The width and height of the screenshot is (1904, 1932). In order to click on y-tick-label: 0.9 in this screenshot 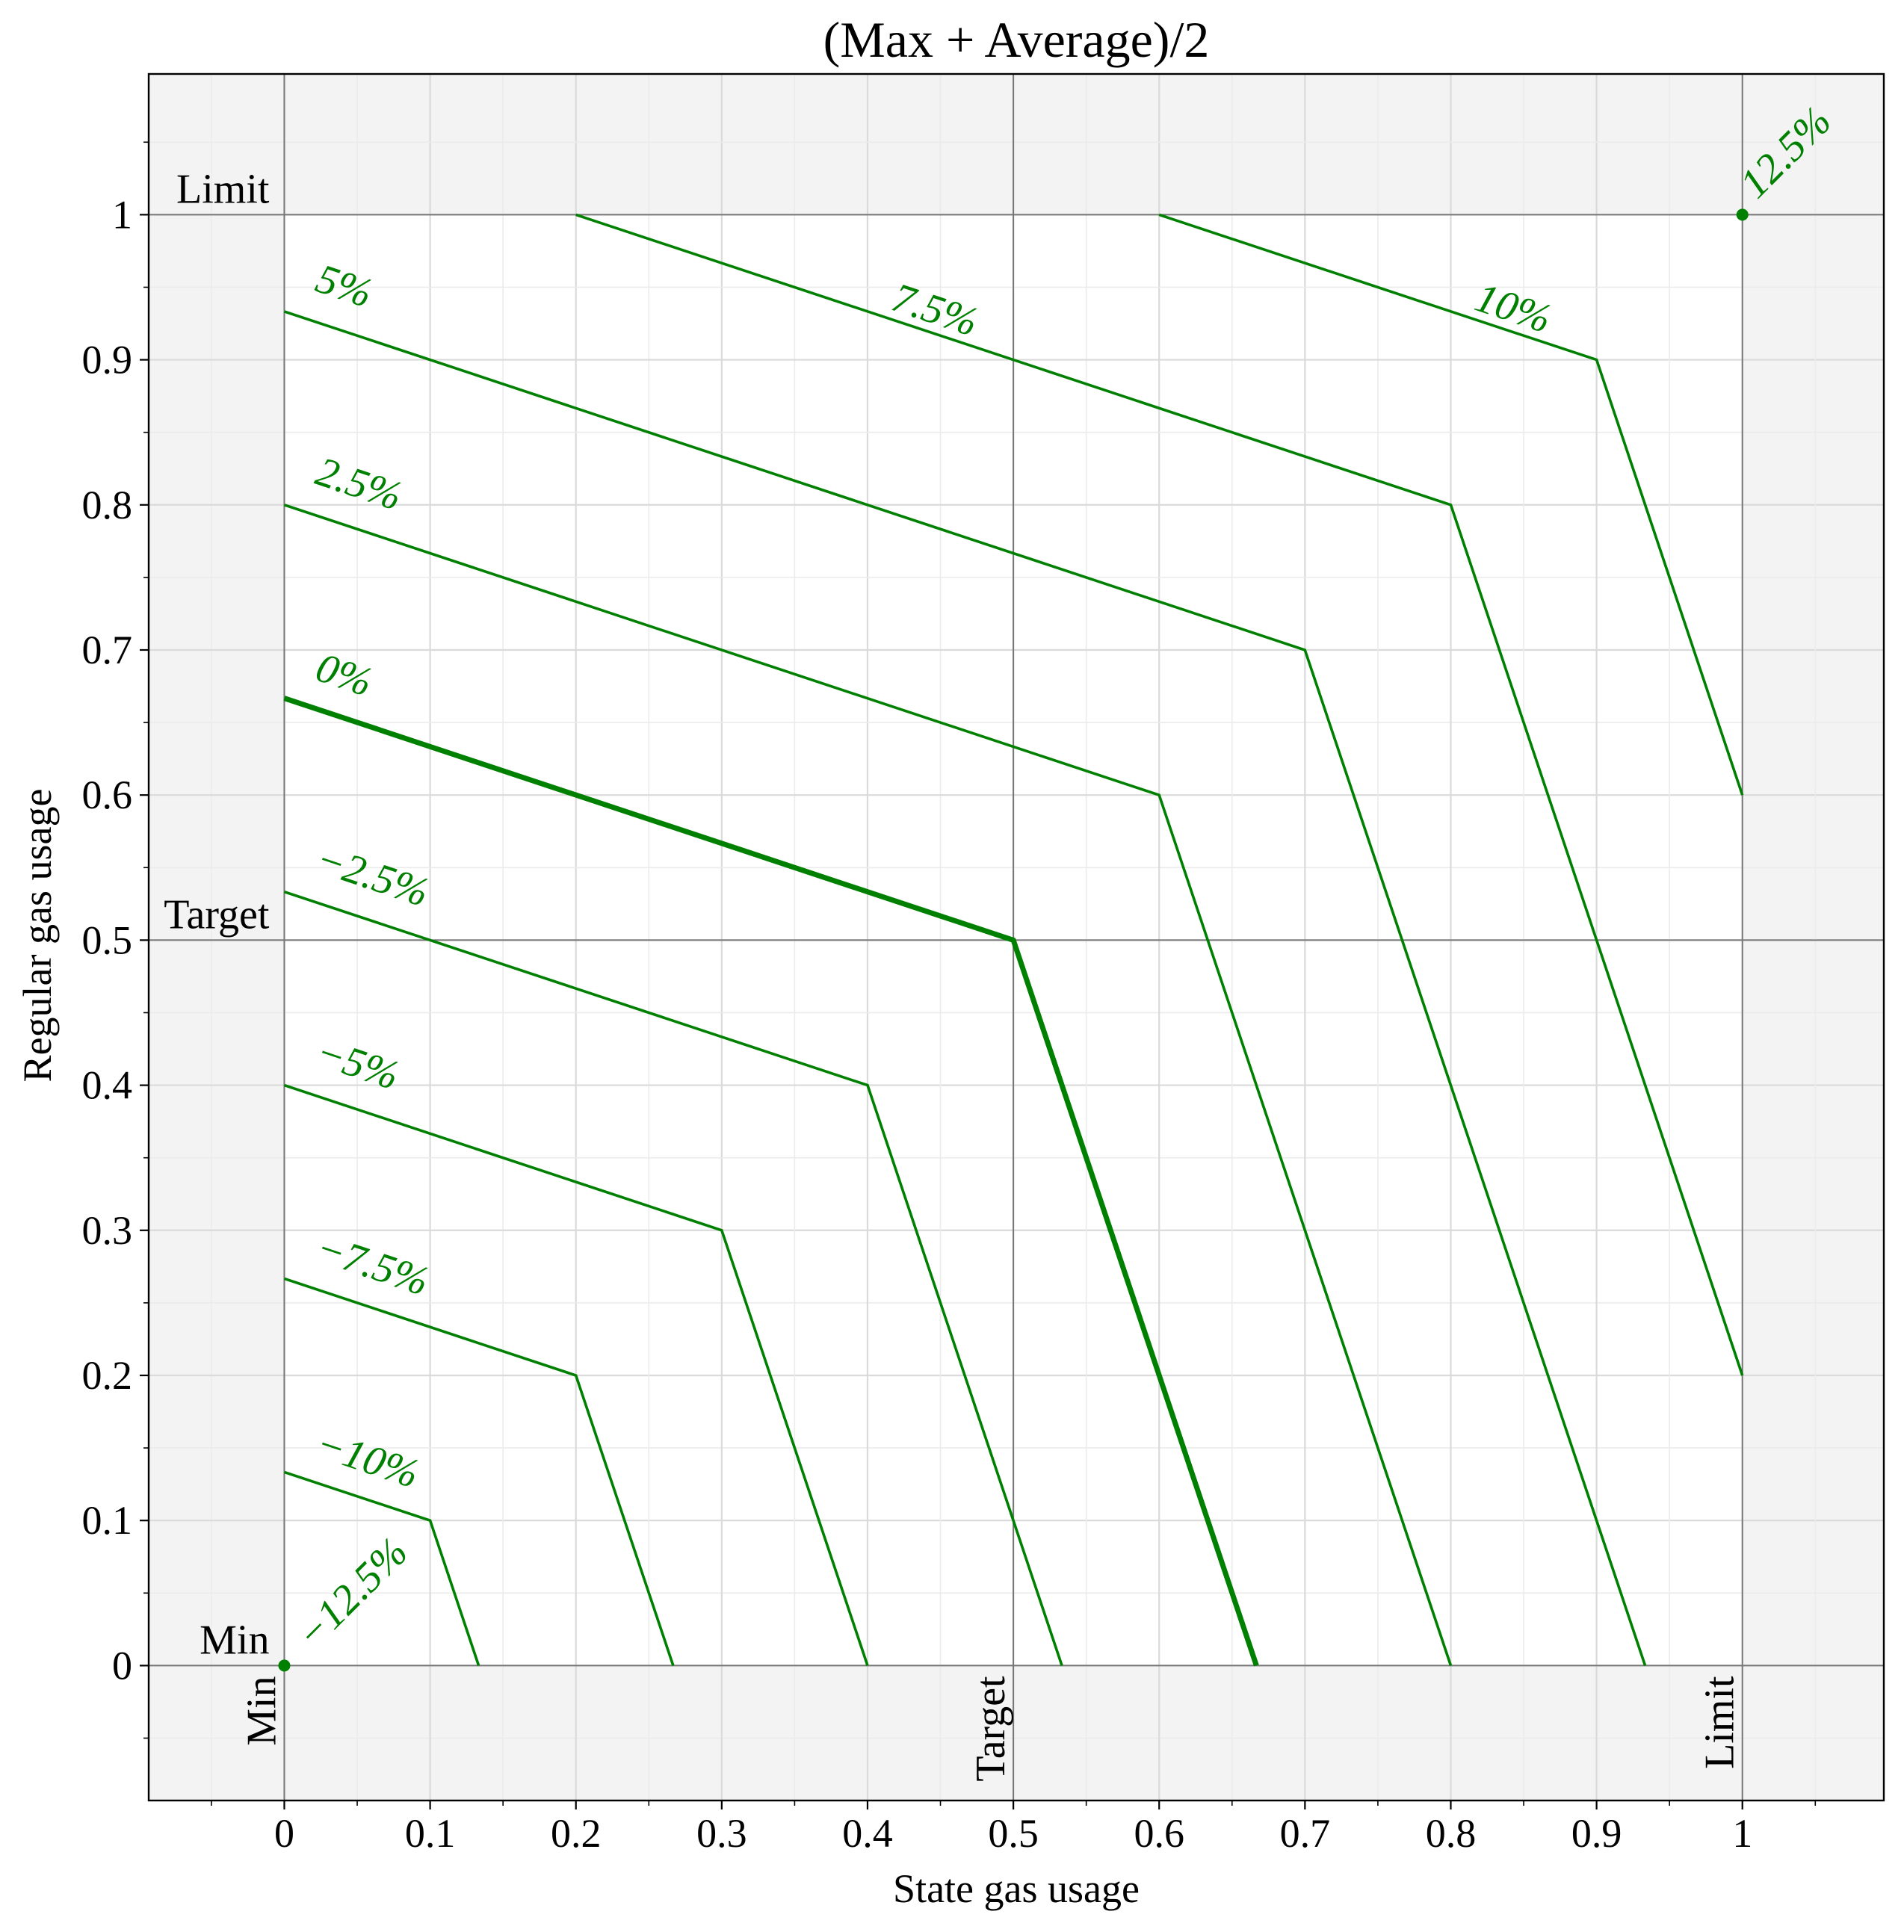, I will do `click(107, 360)`.